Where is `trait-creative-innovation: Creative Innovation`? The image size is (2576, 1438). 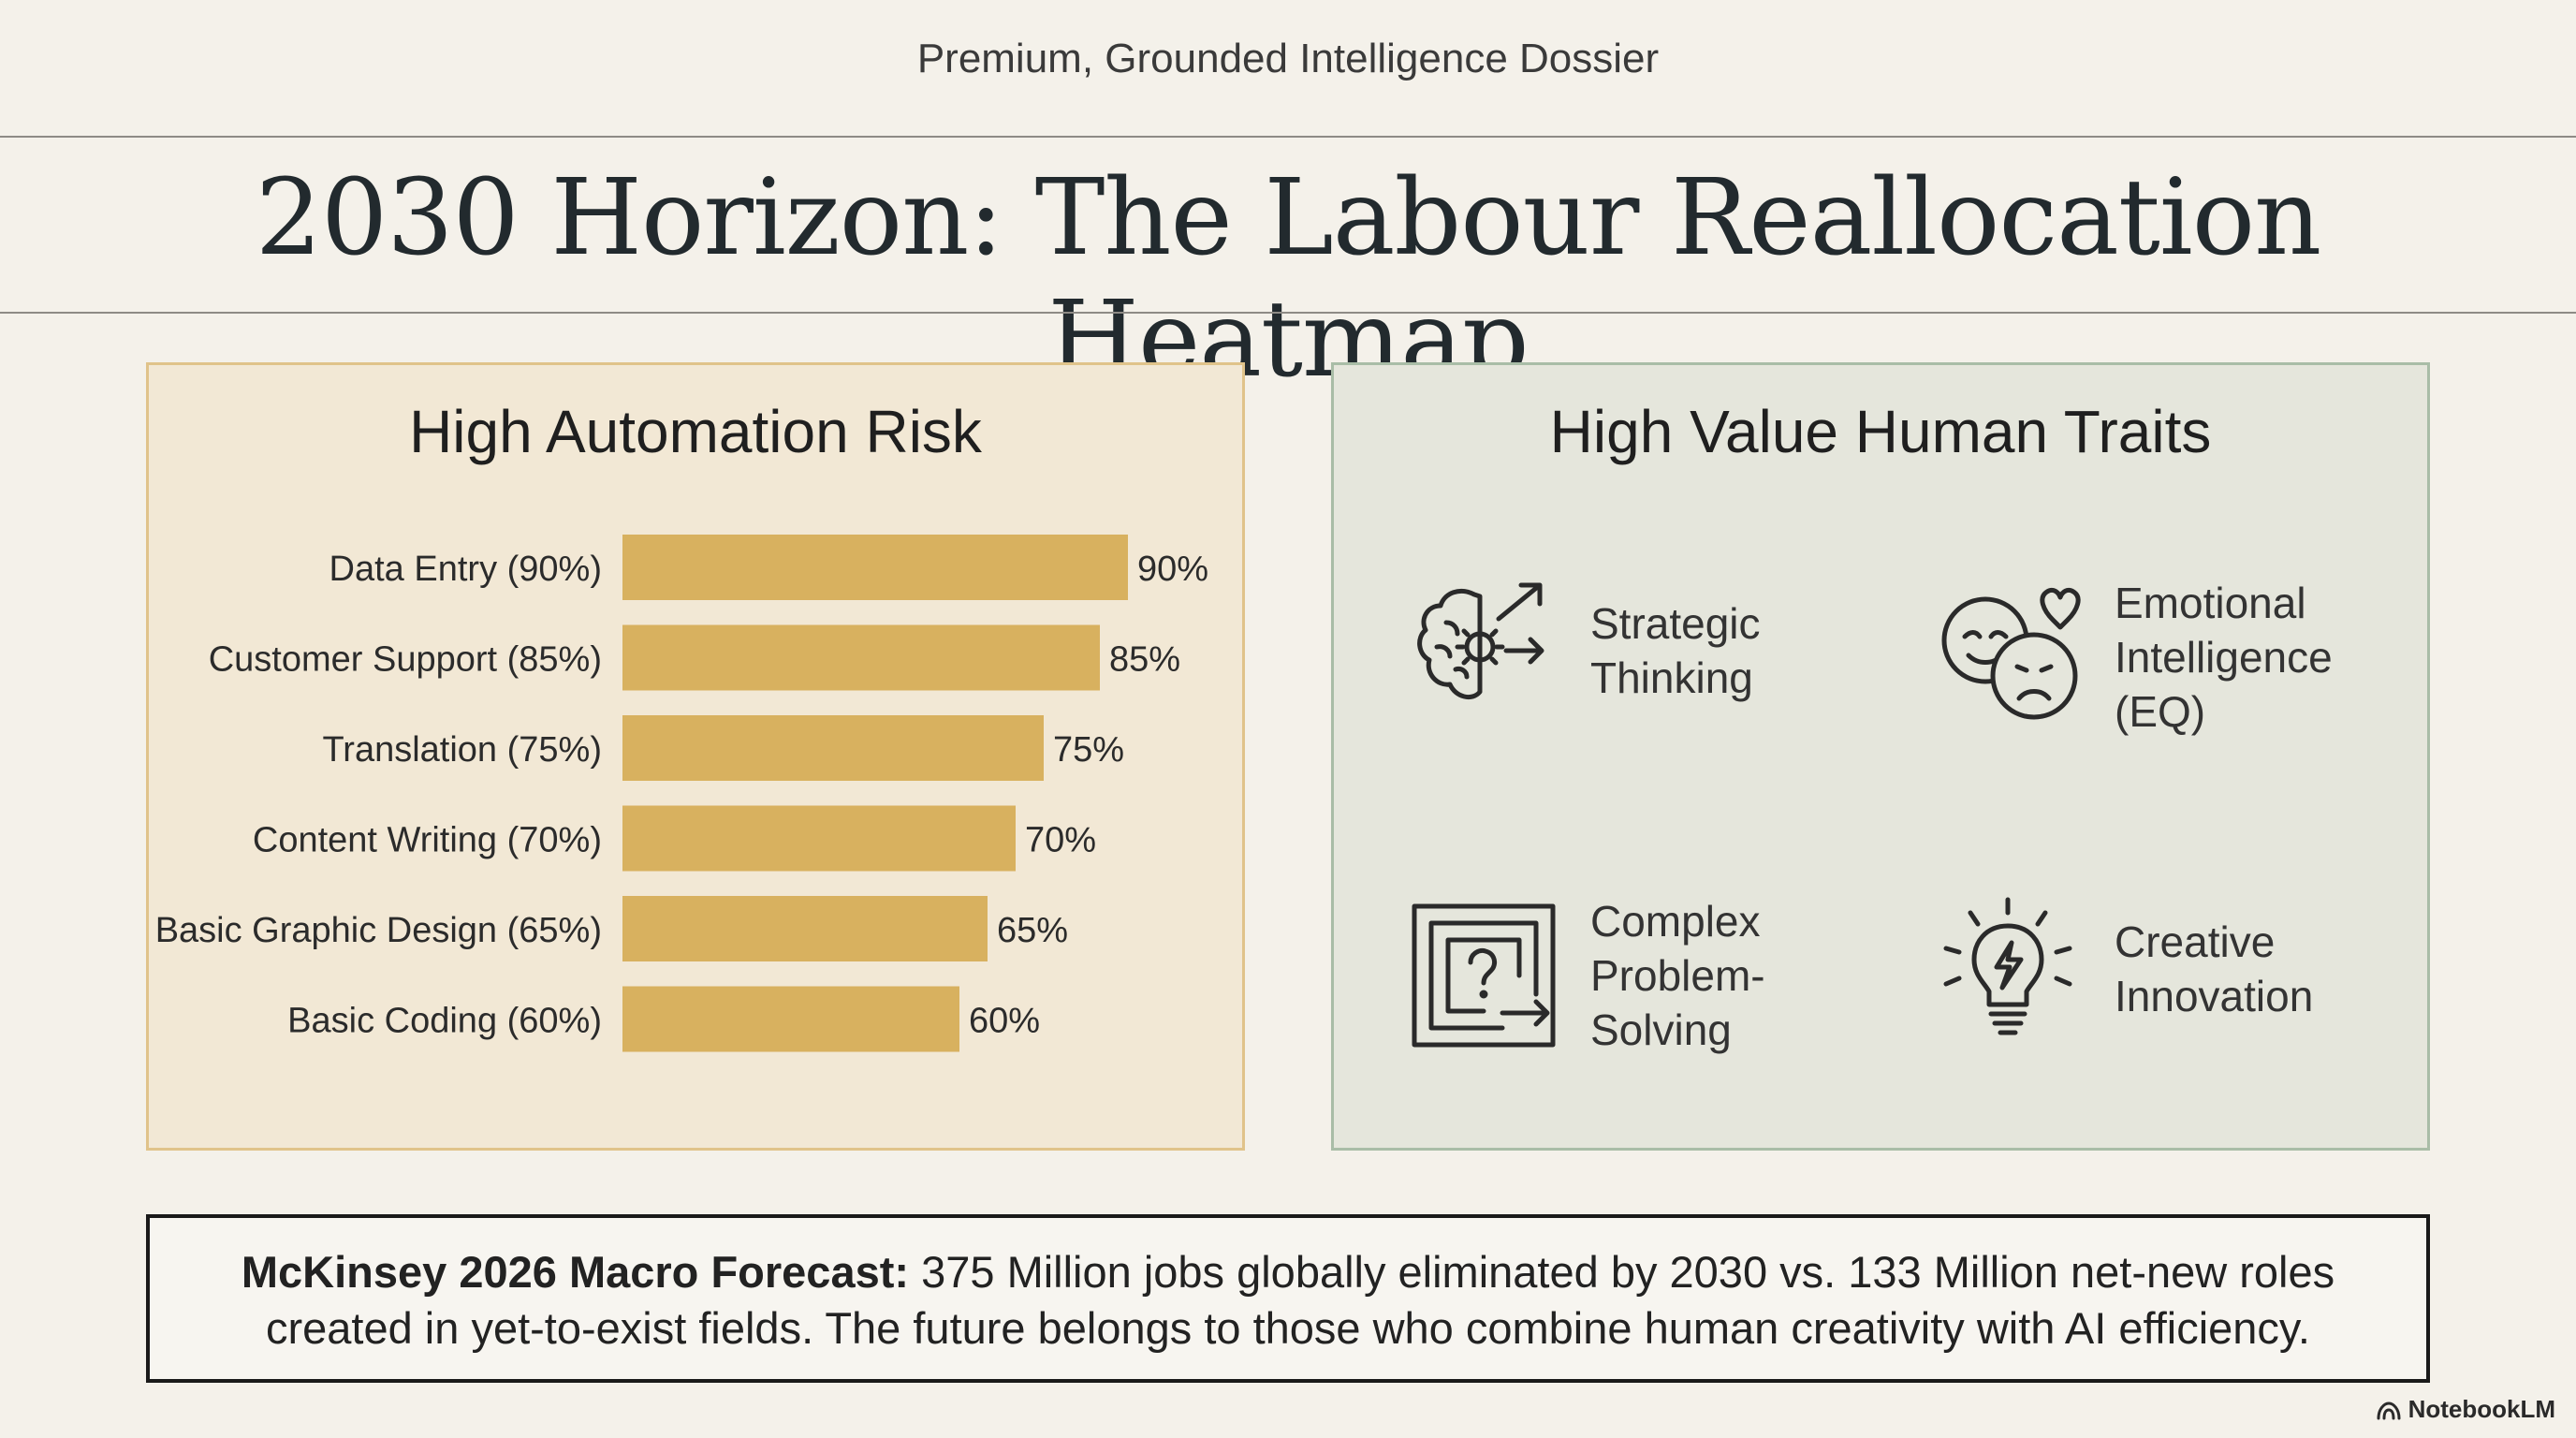
trait-creative-innovation: Creative Innovation is located at coordinates (2164, 969).